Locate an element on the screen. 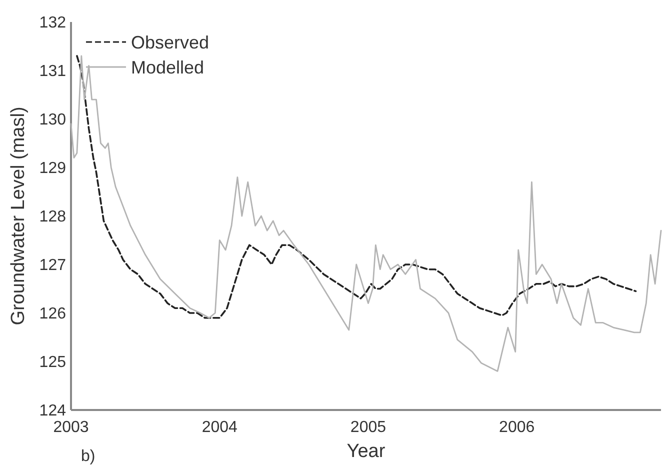  x-tick-label: 2003 is located at coordinates (71, 427).